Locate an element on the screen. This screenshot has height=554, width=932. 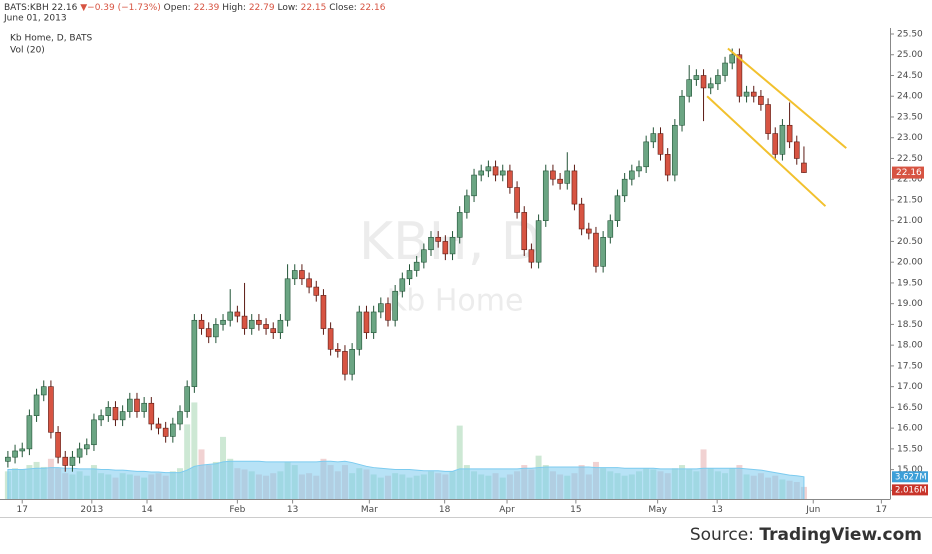
last-price-label: 22.16 is located at coordinates (909, 173).